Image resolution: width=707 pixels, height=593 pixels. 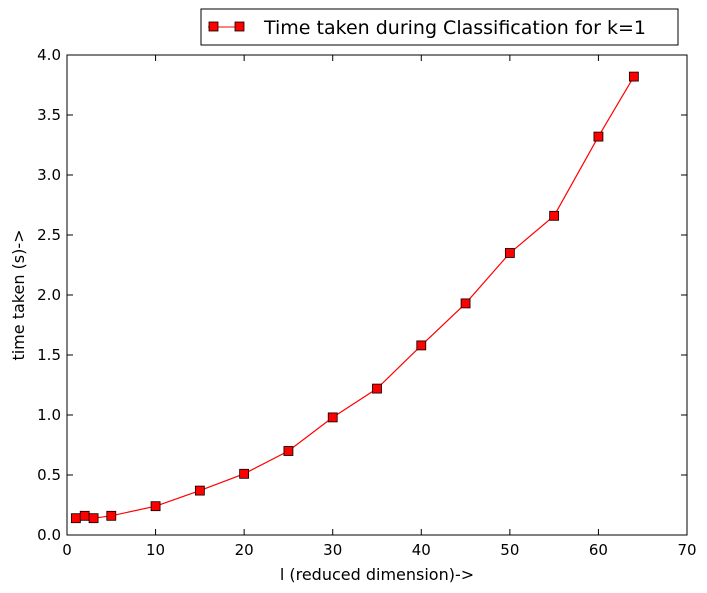 I want to click on y-tick-label: 0.5, so click(x=49, y=475).